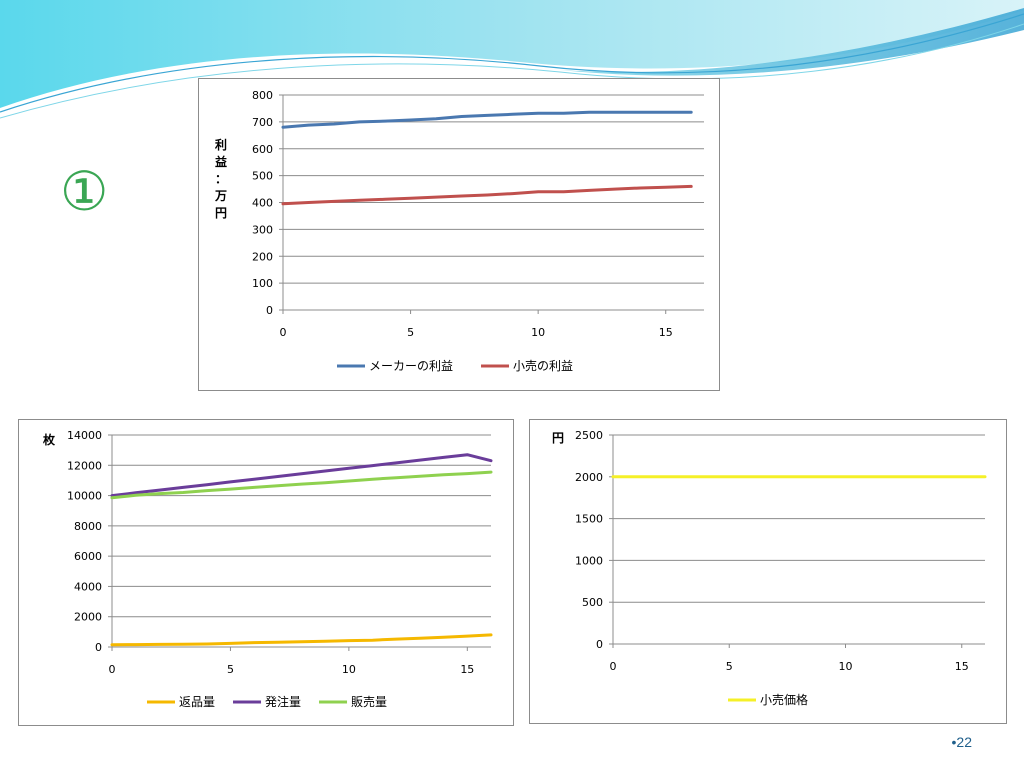 The height and width of the screenshot is (768, 1024). I want to click on y-tick-label: 14000, so click(84, 435).